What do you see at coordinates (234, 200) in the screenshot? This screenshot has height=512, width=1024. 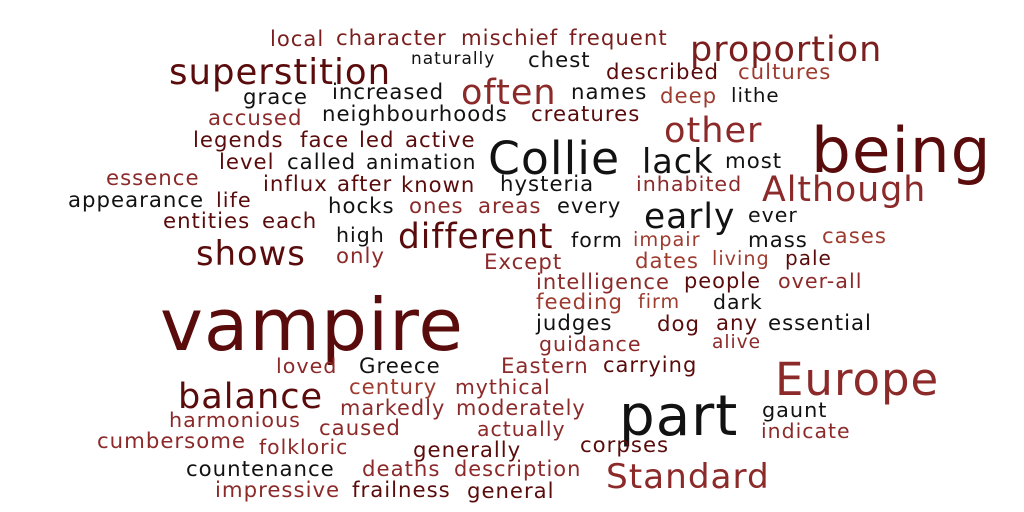 I see `word: life` at bounding box center [234, 200].